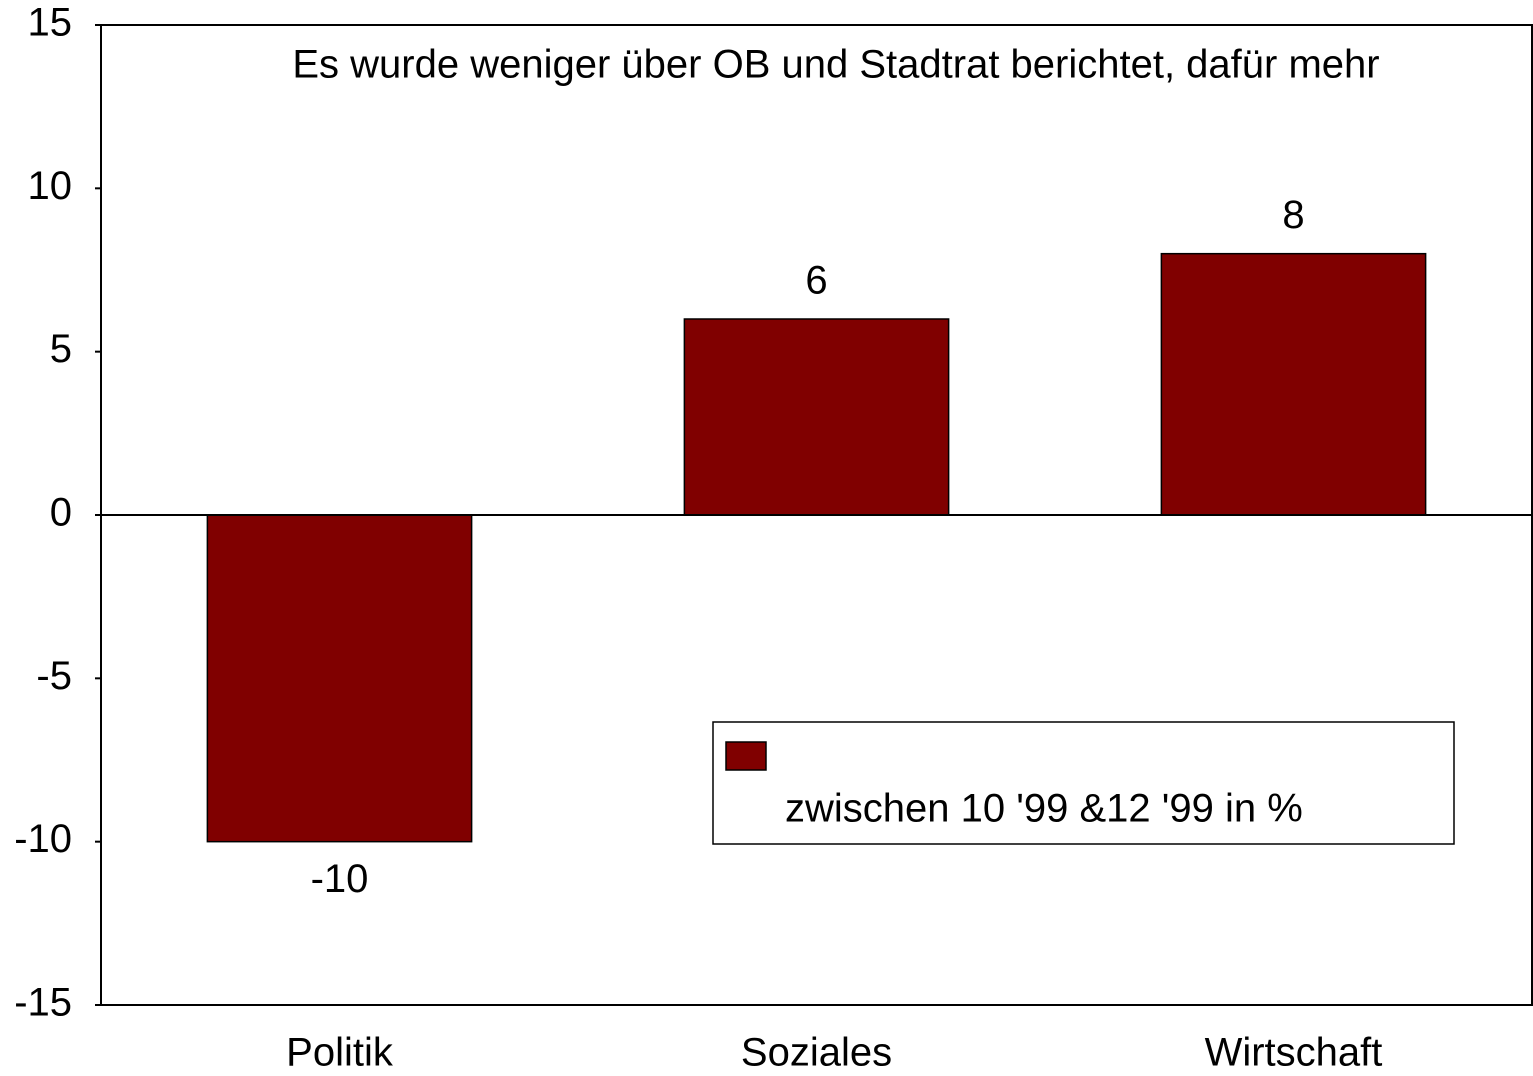  What do you see at coordinates (50, 186) in the screenshot?
I see `y-tick-label: 10` at bounding box center [50, 186].